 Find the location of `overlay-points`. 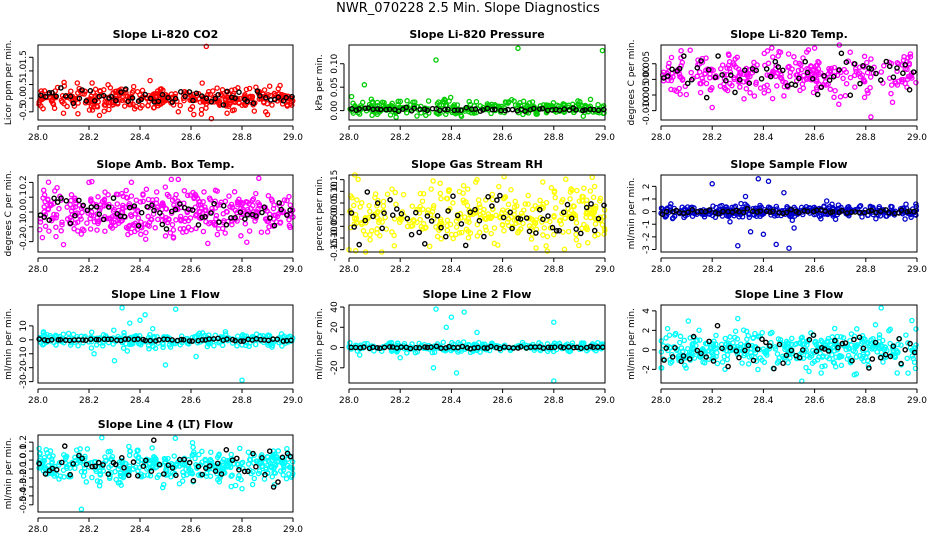

overlay-points is located at coordinates (789, 75).